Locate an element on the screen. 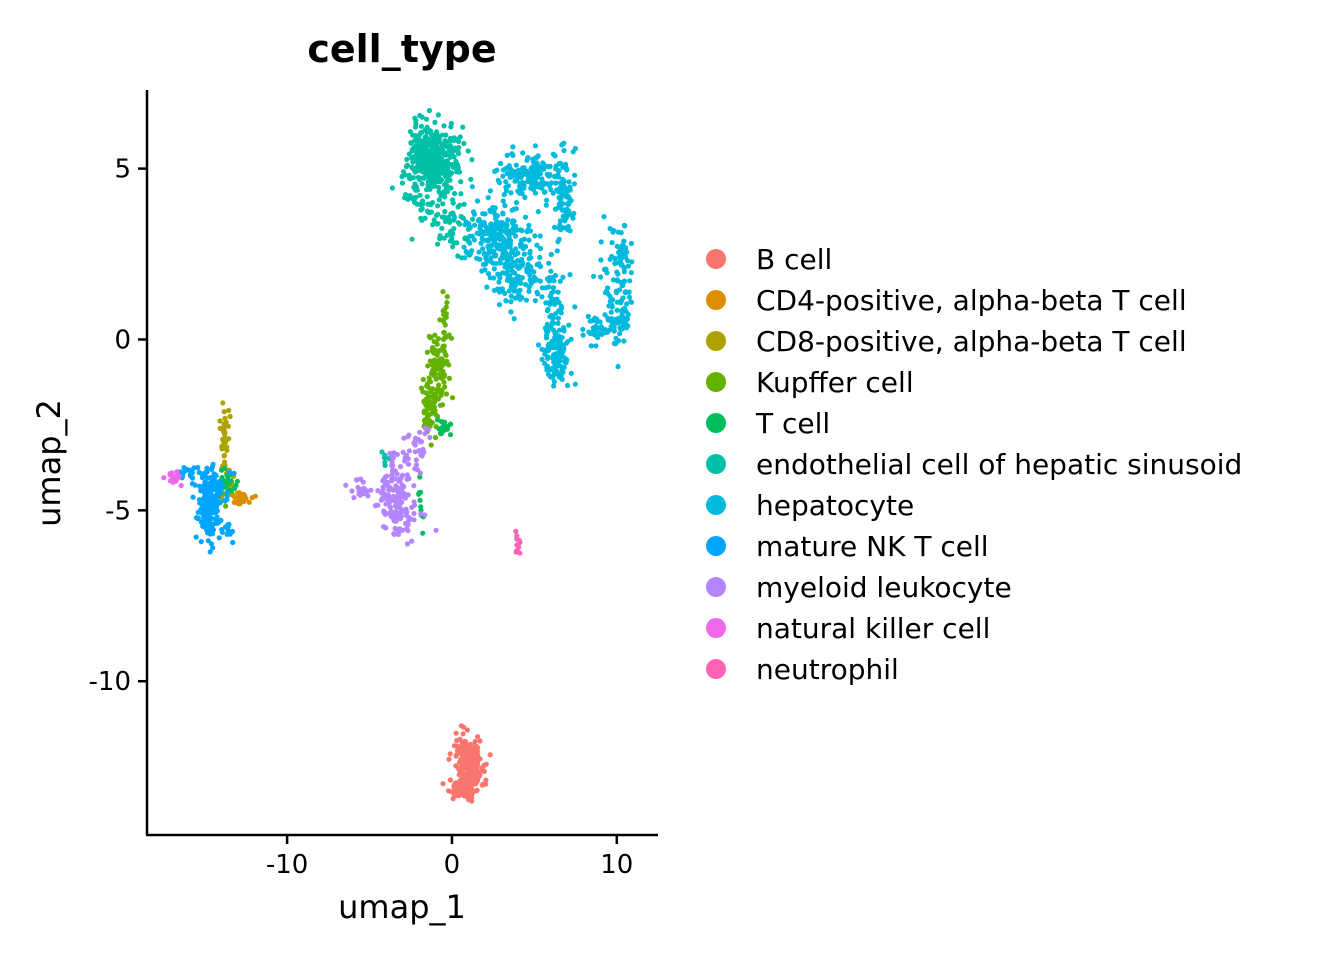 The height and width of the screenshot is (960, 1344). legend-label: endothelial cell of hepatic sinusoid is located at coordinates (999, 464).